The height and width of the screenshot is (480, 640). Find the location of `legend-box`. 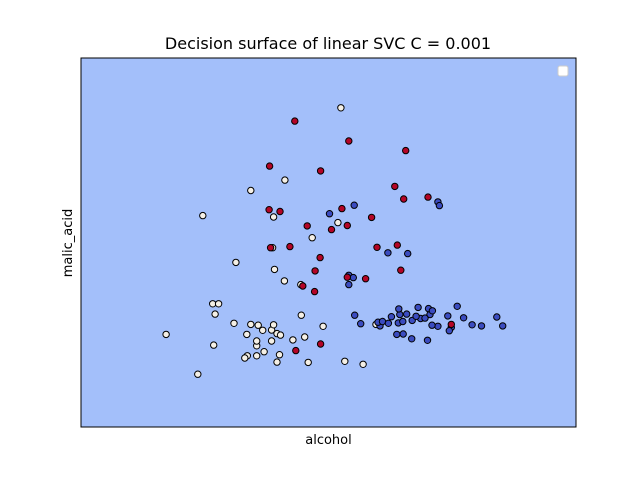

legend-box is located at coordinates (563, 71).